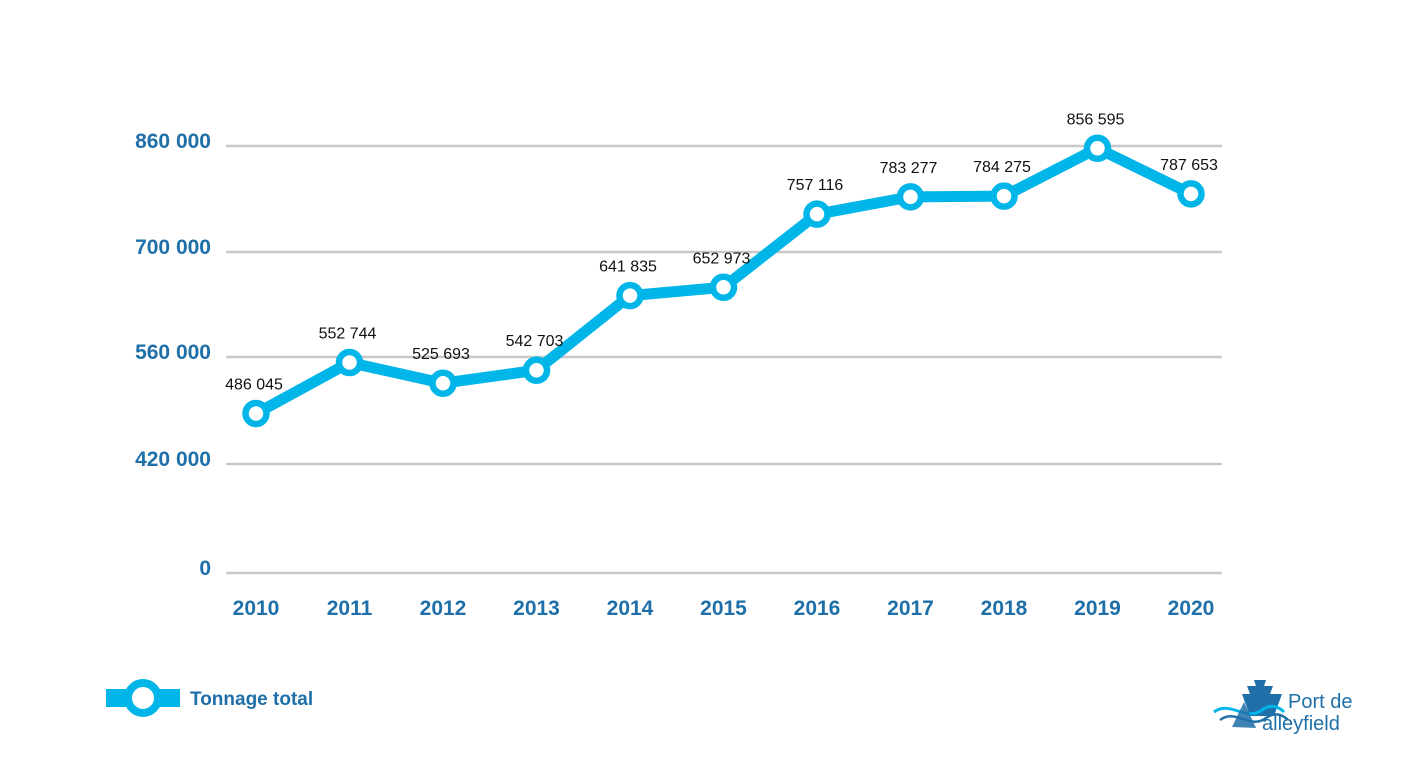 The image size is (1425, 783). Describe the element at coordinates (910, 608) in the screenshot. I see `x-tick-label: 2017` at that location.